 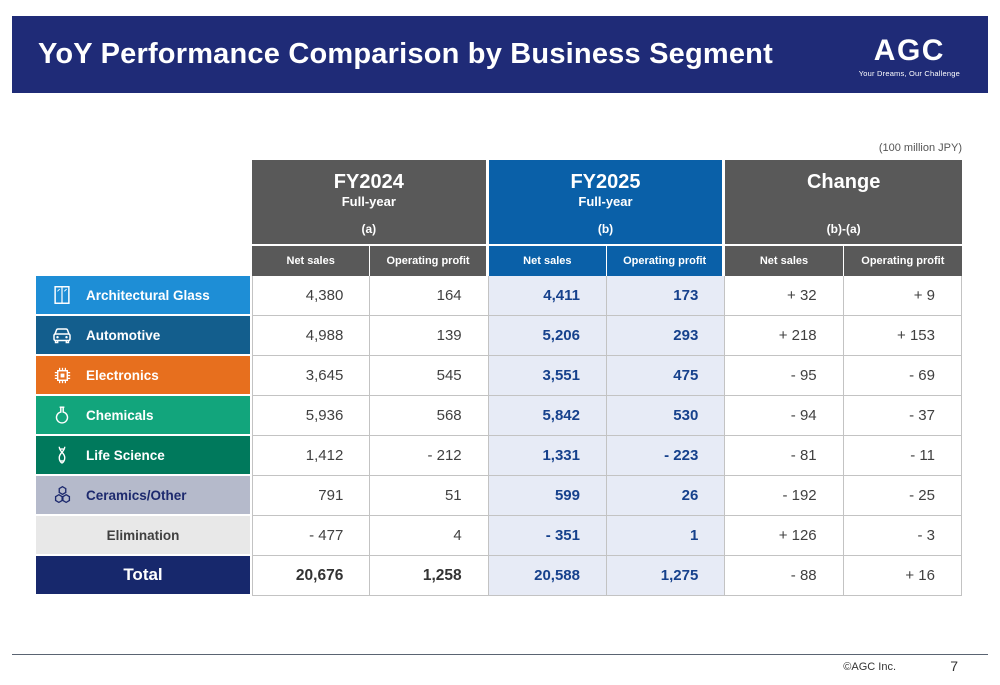 What do you see at coordinates (62, 295) in the screenshot?
I see `window-icon` at bounding box center [62, 295].